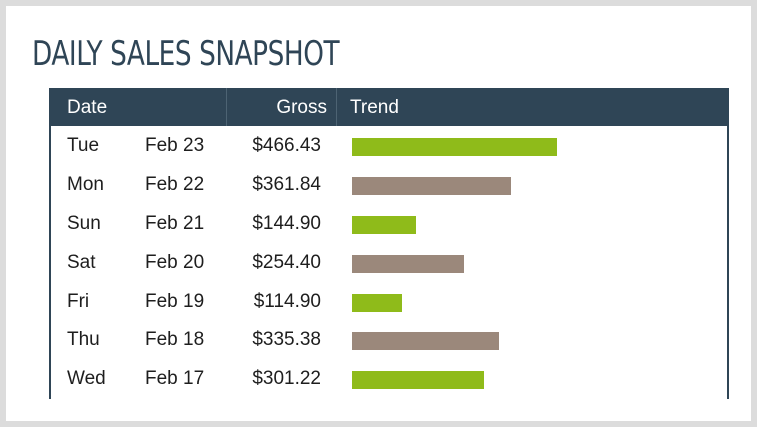  Describe the element at coordinates (286, 379) in the screenshot. I see `row-gross: $301.22` at that location.